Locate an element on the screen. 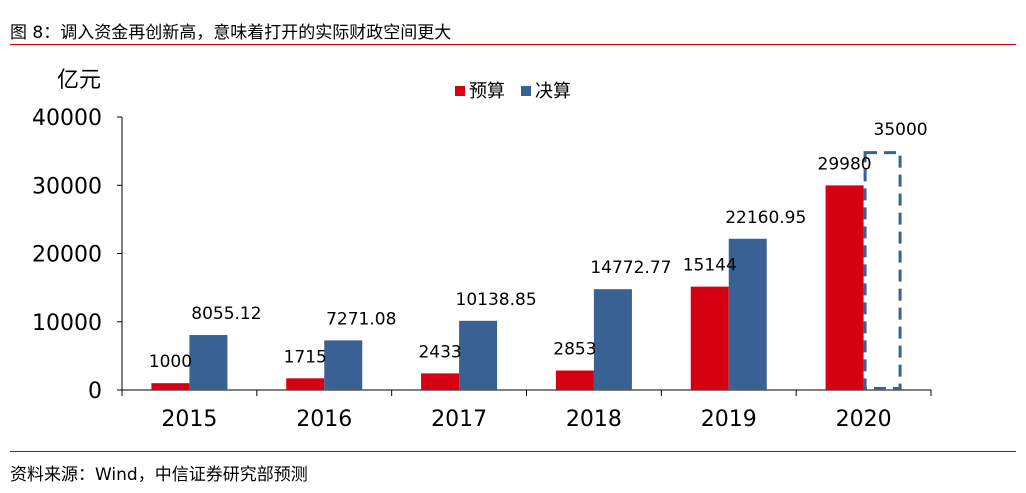 The width and height of the screenshot is (1026, 493). x-tick-label: 2016 is located at coordinates (324, 419).